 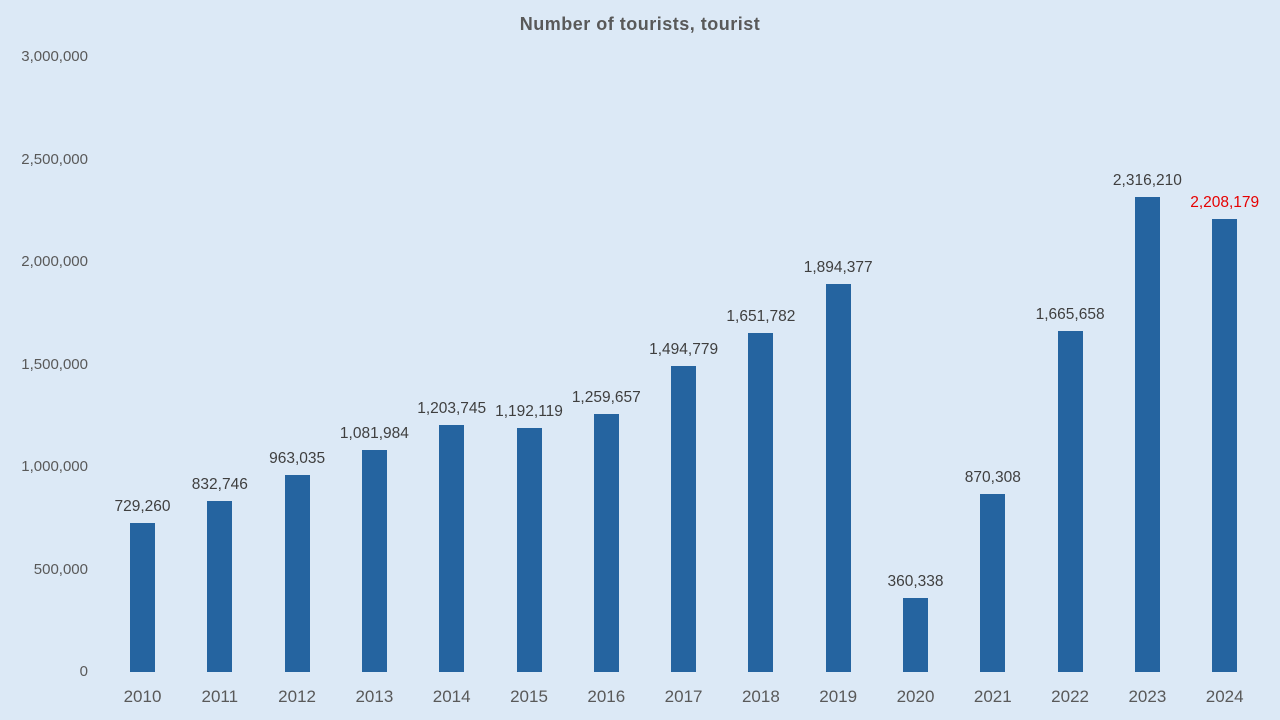 What do you see at coordinates (529, 696) in the screenshot?
I see `x-tick-label-2015: 2015` at bounding box center [529, 696].